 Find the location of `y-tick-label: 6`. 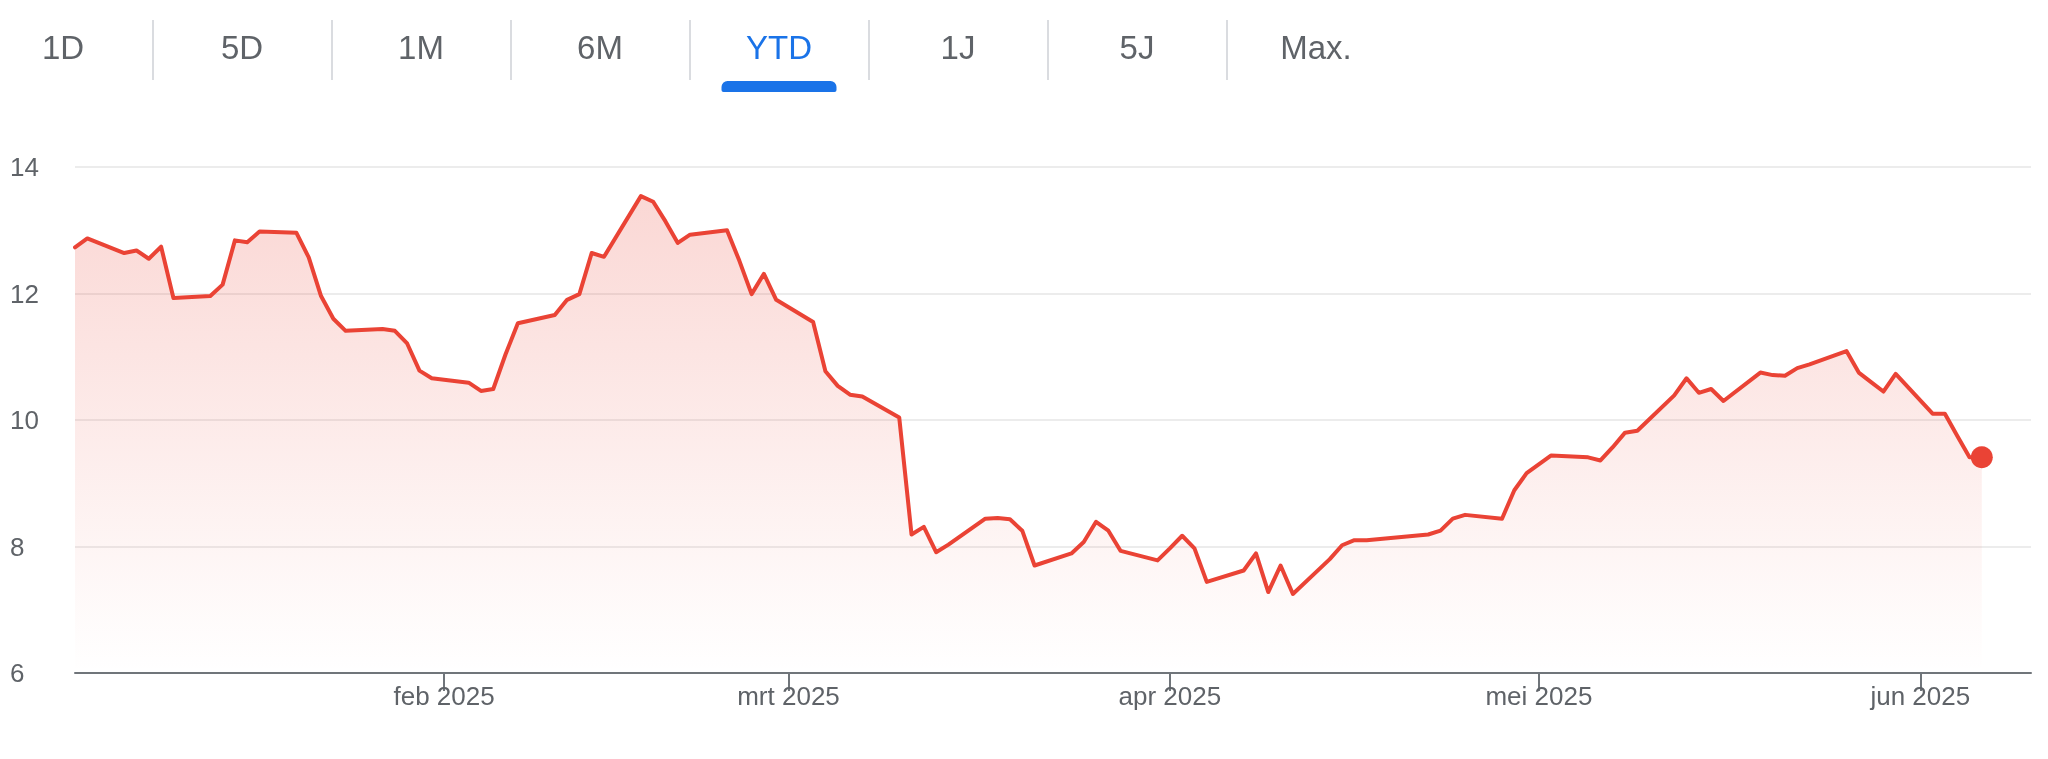

y-tick-label: 6 is located at coordinates (17, 673).